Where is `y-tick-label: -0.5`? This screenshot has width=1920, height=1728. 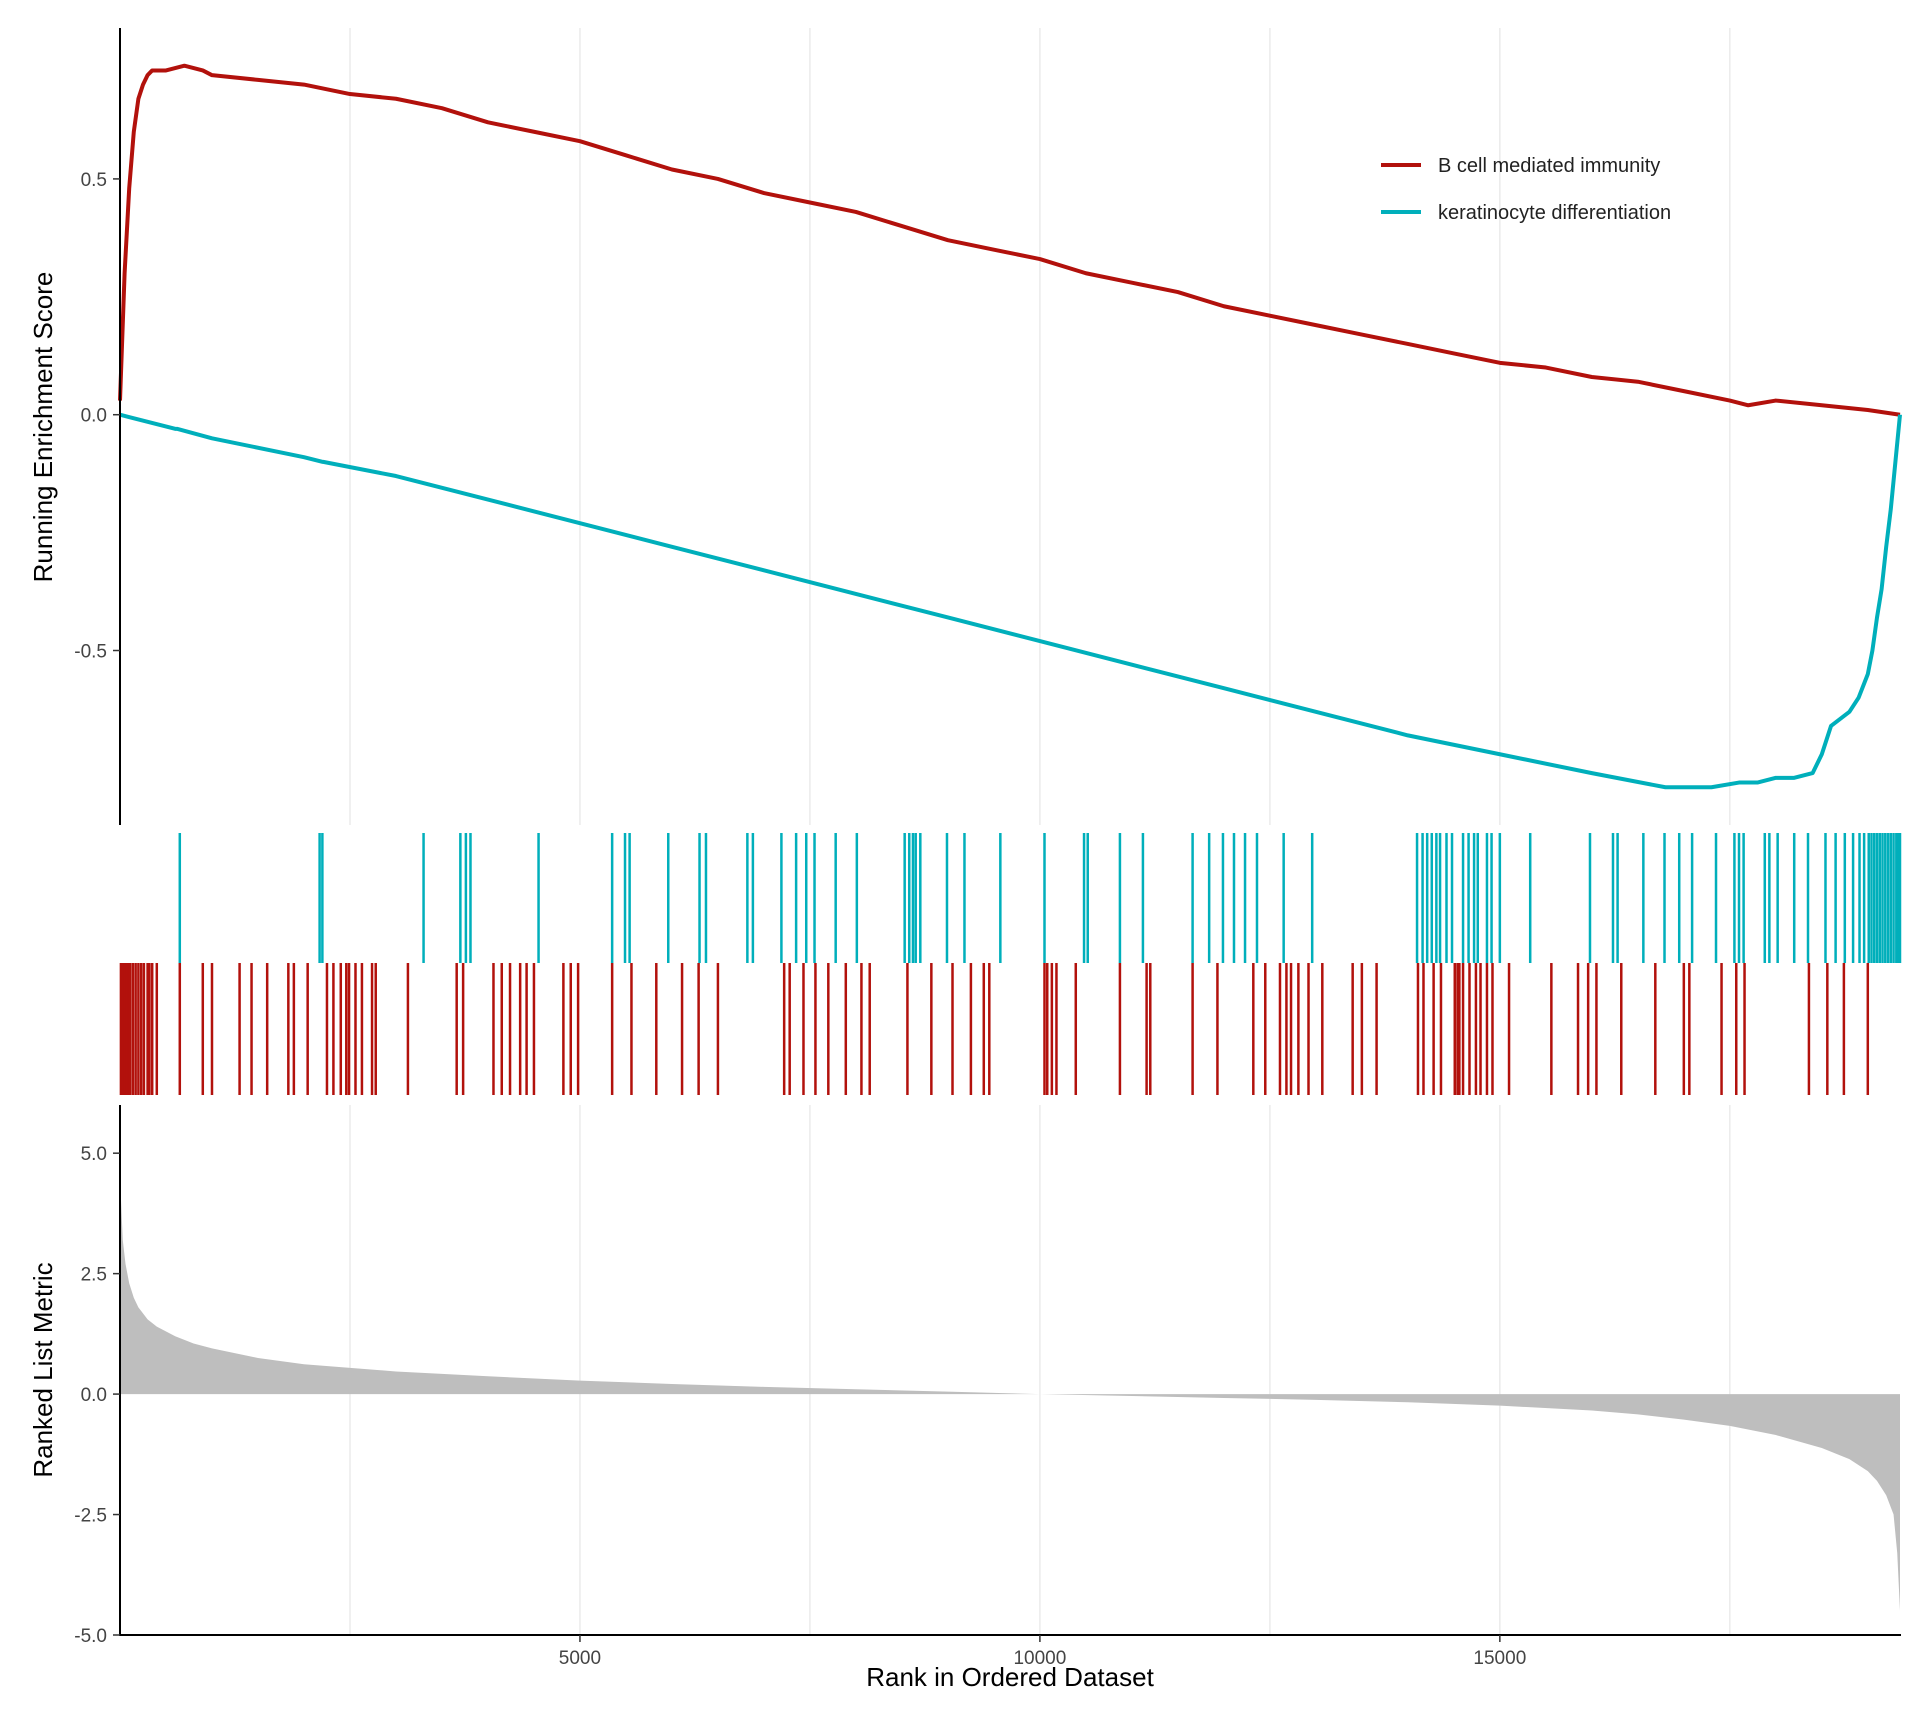
y-tick-label: -0.5 is located at coordinates (90, 652).